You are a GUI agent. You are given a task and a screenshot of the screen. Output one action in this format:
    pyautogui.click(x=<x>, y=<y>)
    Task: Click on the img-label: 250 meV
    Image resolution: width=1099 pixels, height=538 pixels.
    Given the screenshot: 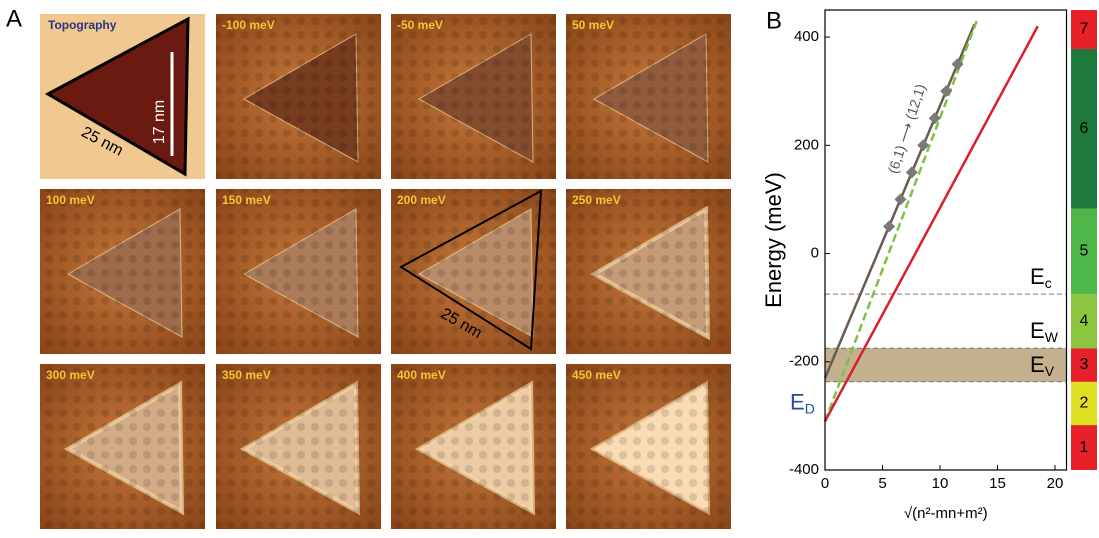 What is the action you would take?
    pyautogui.click(x=596, y=200)
    